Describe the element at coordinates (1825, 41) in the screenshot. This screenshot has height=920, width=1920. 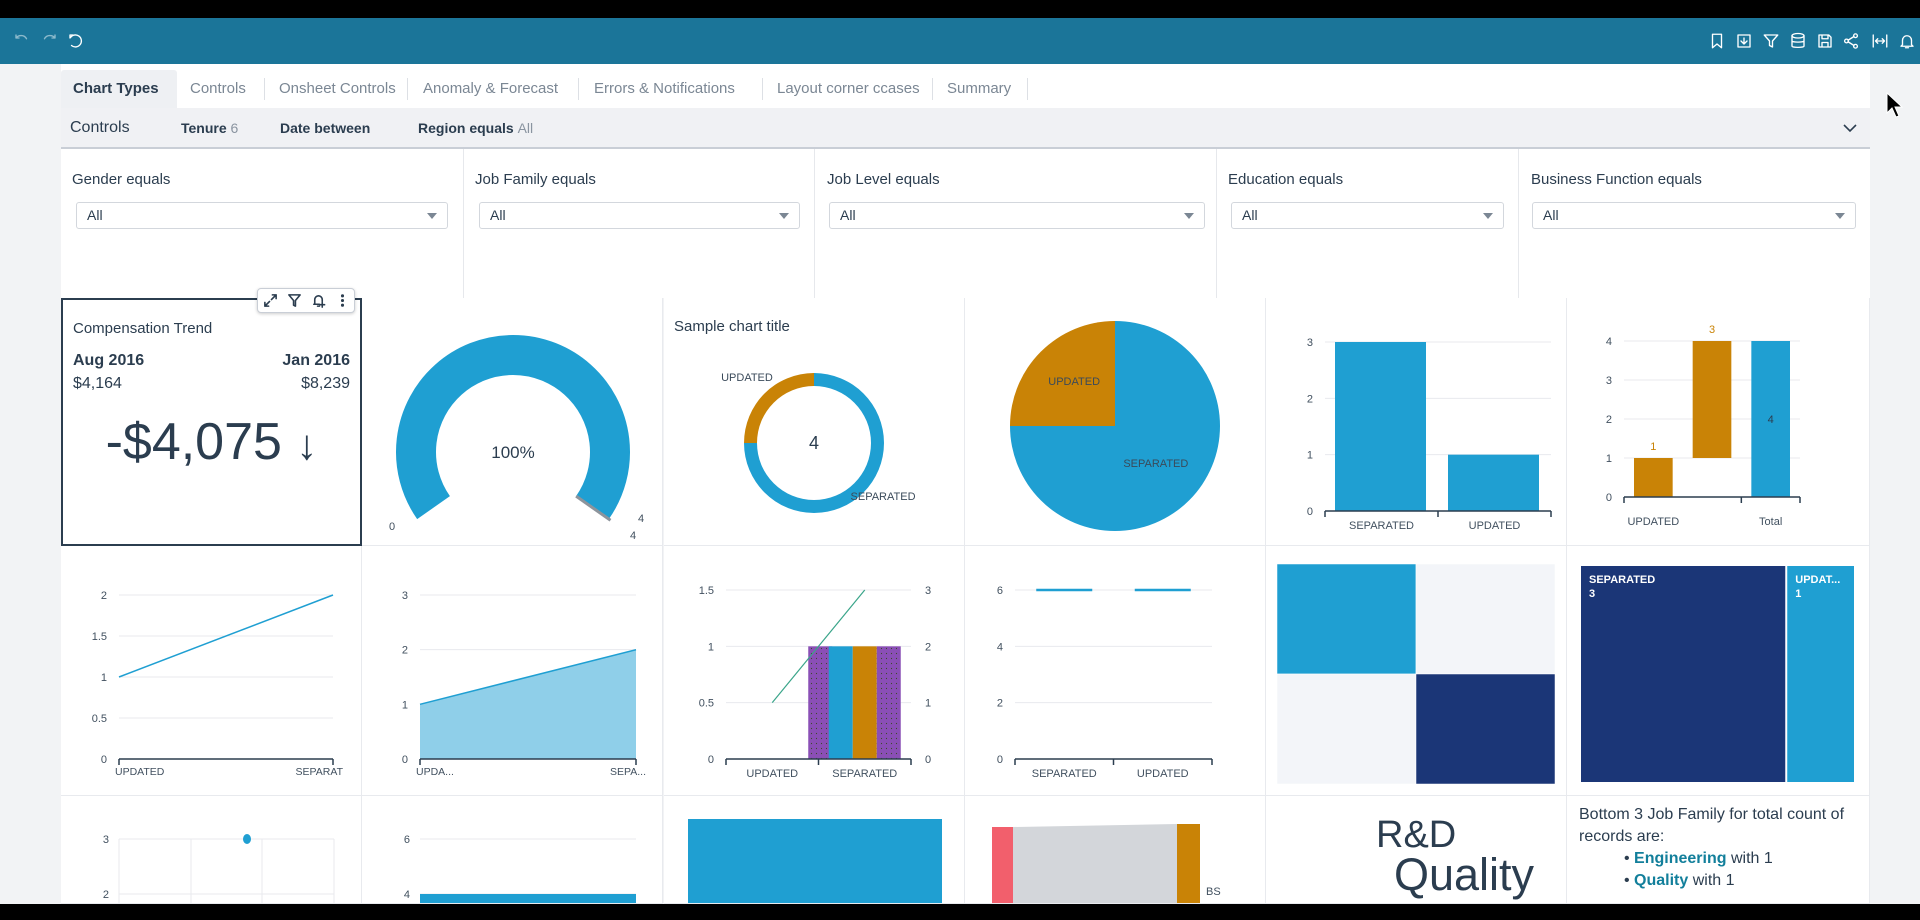
I see `save-icon` at that location.